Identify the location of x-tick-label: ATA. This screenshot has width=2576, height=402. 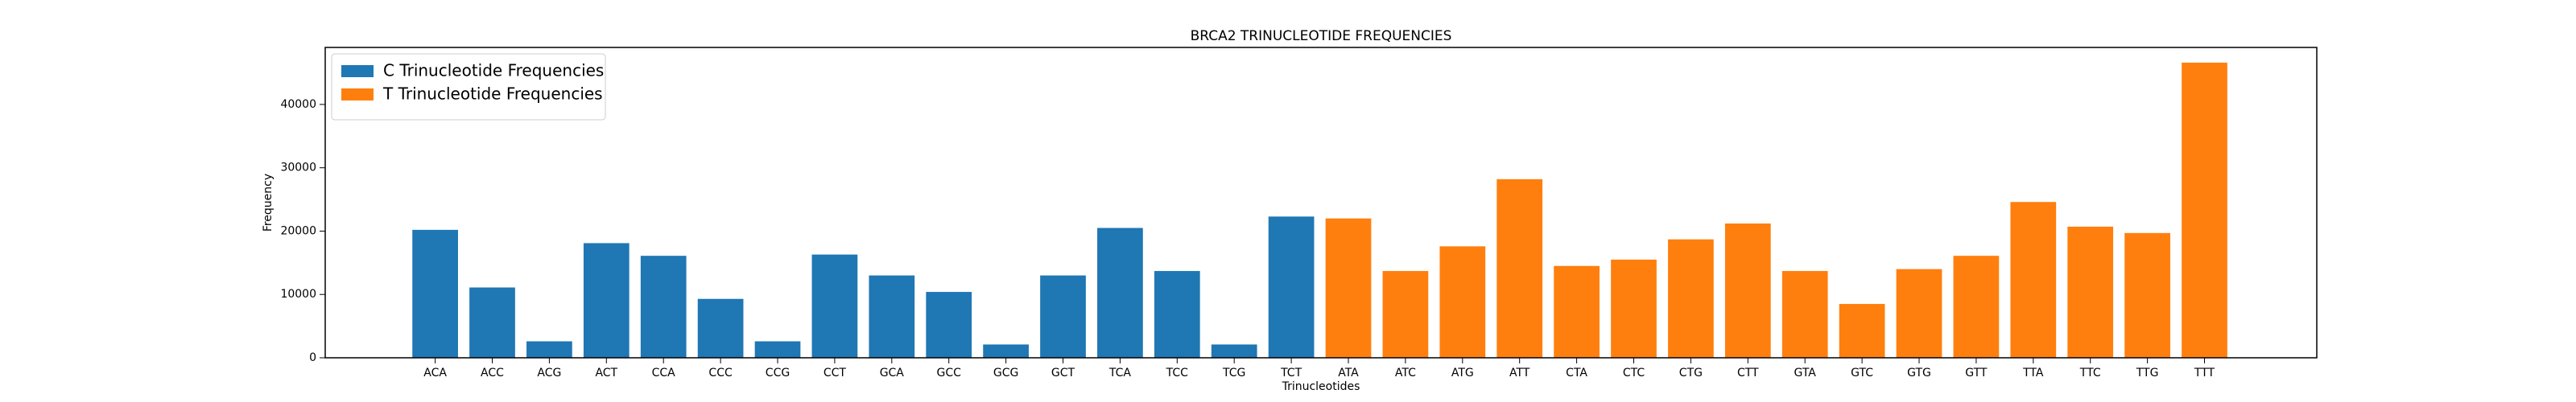
(1348, 373).